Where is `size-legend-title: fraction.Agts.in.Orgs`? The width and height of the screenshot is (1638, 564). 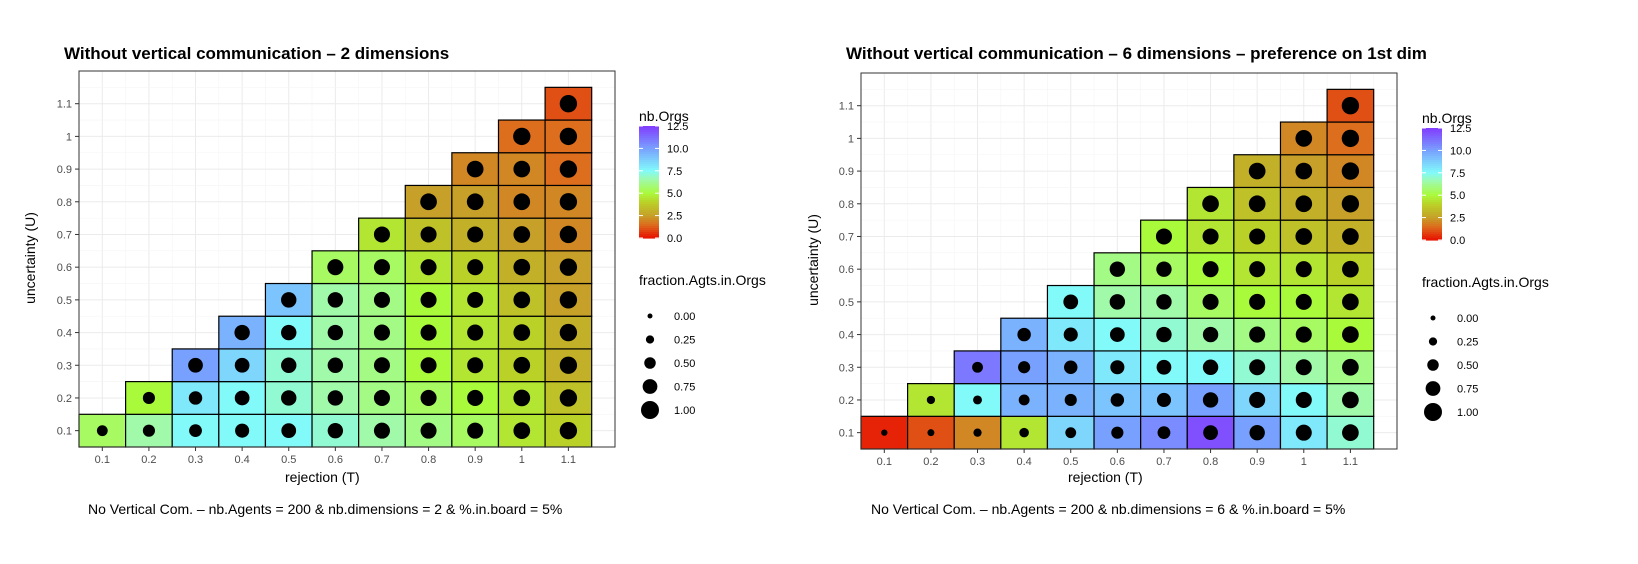 size-legend-title: fraction.Agts.in.Orgs is located at coordinates (702, 280).